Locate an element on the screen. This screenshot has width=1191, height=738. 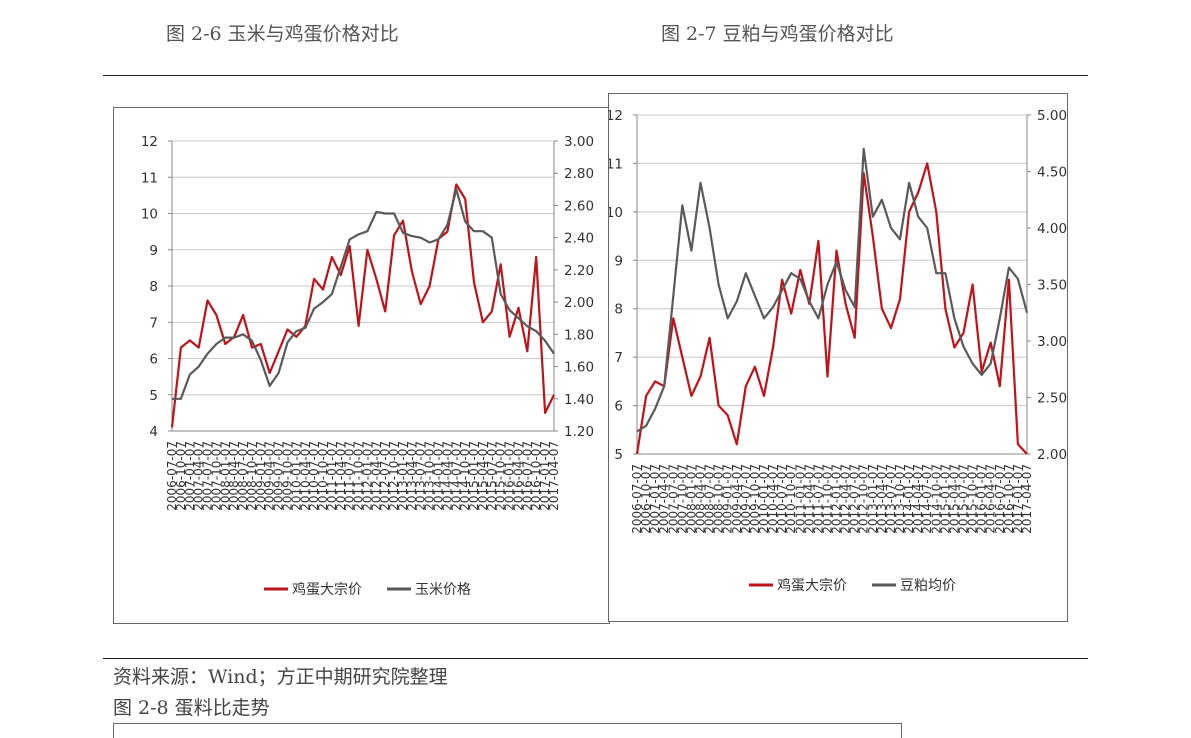
x-tick-label: 2015-04-07 is located at coordinates (954, 499).